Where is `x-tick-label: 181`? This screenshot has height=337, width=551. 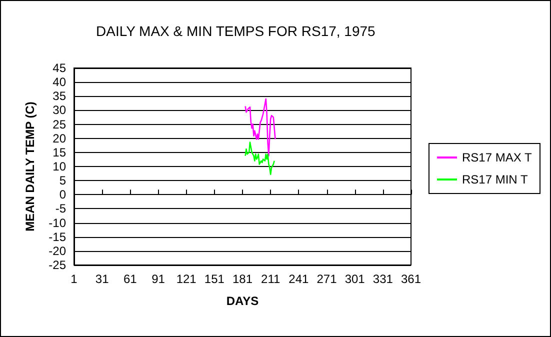 x-tick-label: 181 is located at coordinates (242, 279).